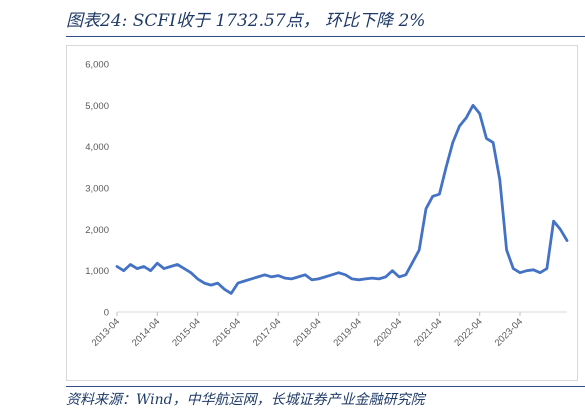  Describe the element at coordinates (347, 332) in the screenshot. I see `x-tick-label: 2019-04` at that location.